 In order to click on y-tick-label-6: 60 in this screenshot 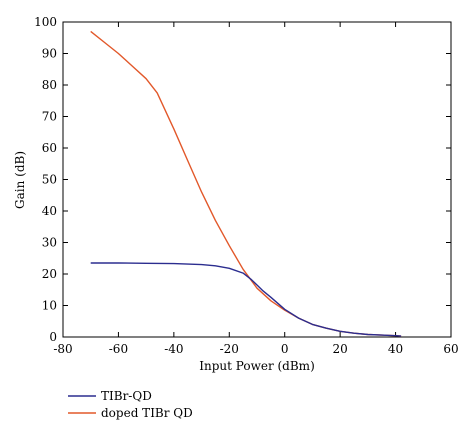, I will do `click(49, 148)`.